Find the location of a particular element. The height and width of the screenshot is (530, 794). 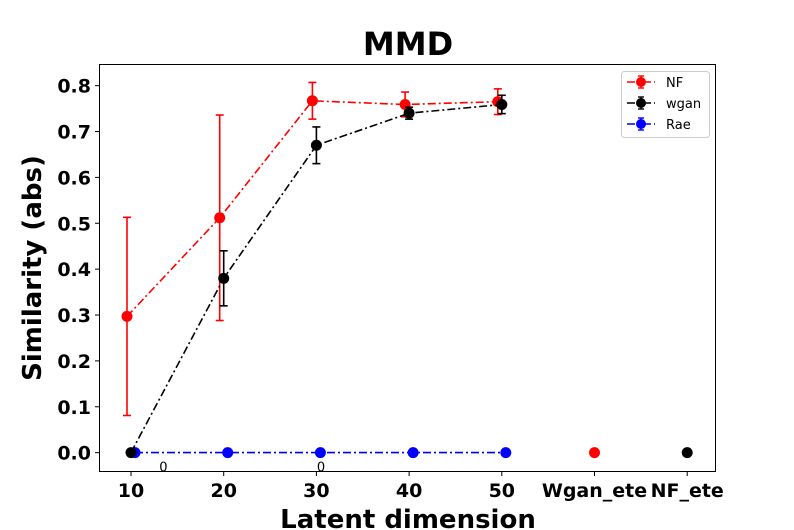

y-axis-label: Similarity (abs) is located at coordinates (33, 268).